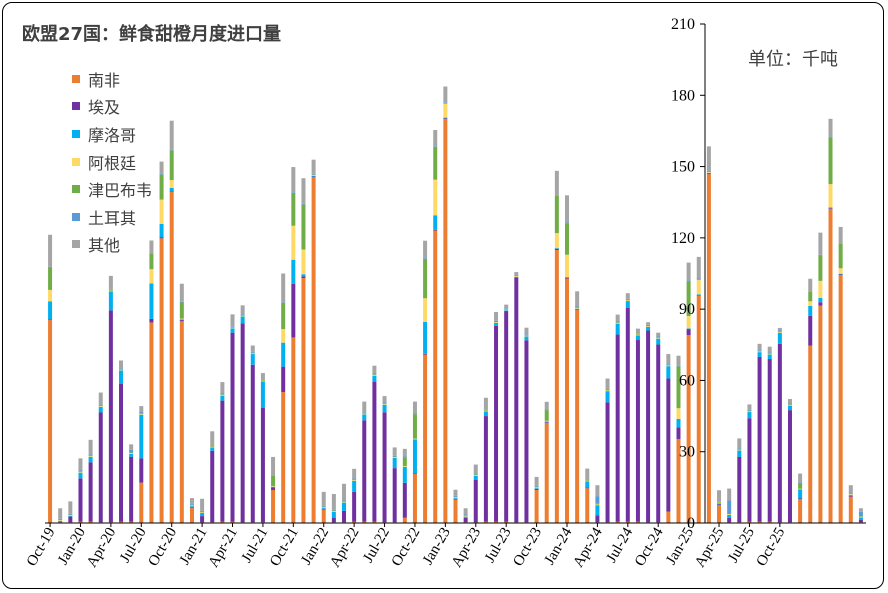 This screenshot has height=593, width=888. I want to click on x-tick-label: Oct-21, so click(284, 547).